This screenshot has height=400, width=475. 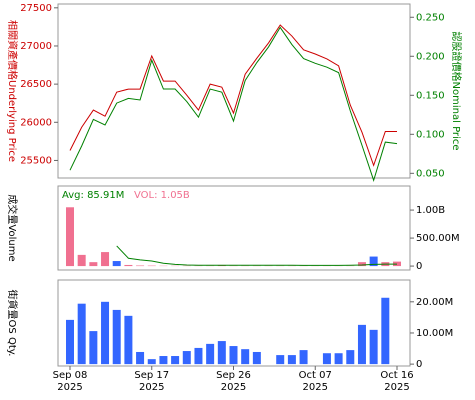 What do you see at coordinates (233, 381) in the screenshot?
I see `x-tick-label: Sep 26 2025` at bounding box center [233, 381].